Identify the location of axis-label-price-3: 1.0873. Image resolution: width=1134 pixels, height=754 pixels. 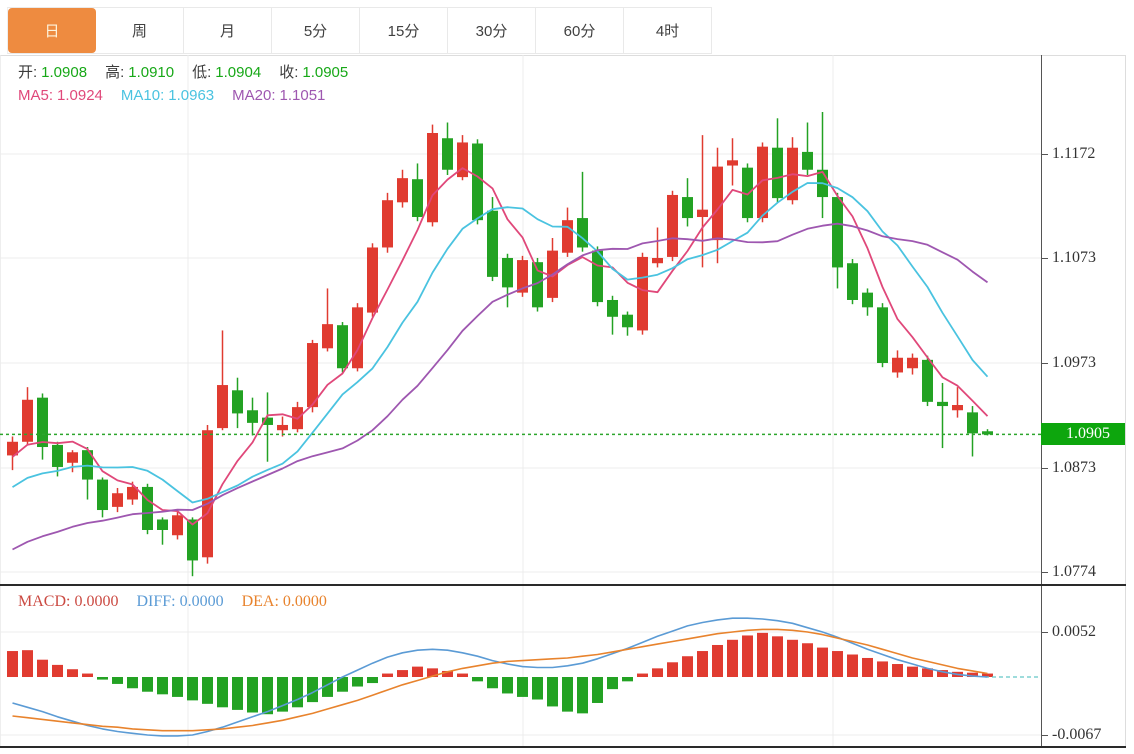
(1074, 467).